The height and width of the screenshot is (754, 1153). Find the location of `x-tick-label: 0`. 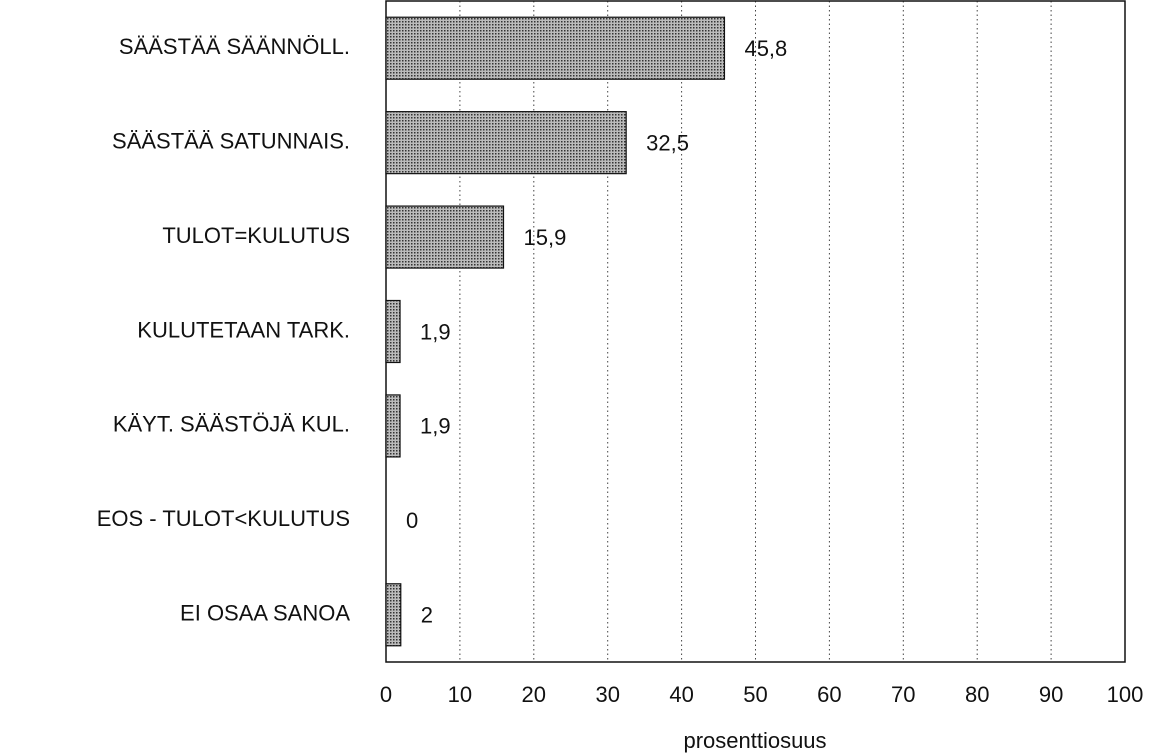

x-tick-label: 0 is located at coordinates (386, 694).